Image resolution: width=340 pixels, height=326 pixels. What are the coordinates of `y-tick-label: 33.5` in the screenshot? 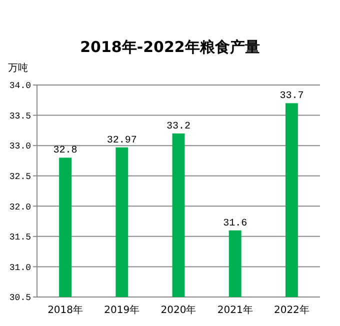 It's located at (20, 116).